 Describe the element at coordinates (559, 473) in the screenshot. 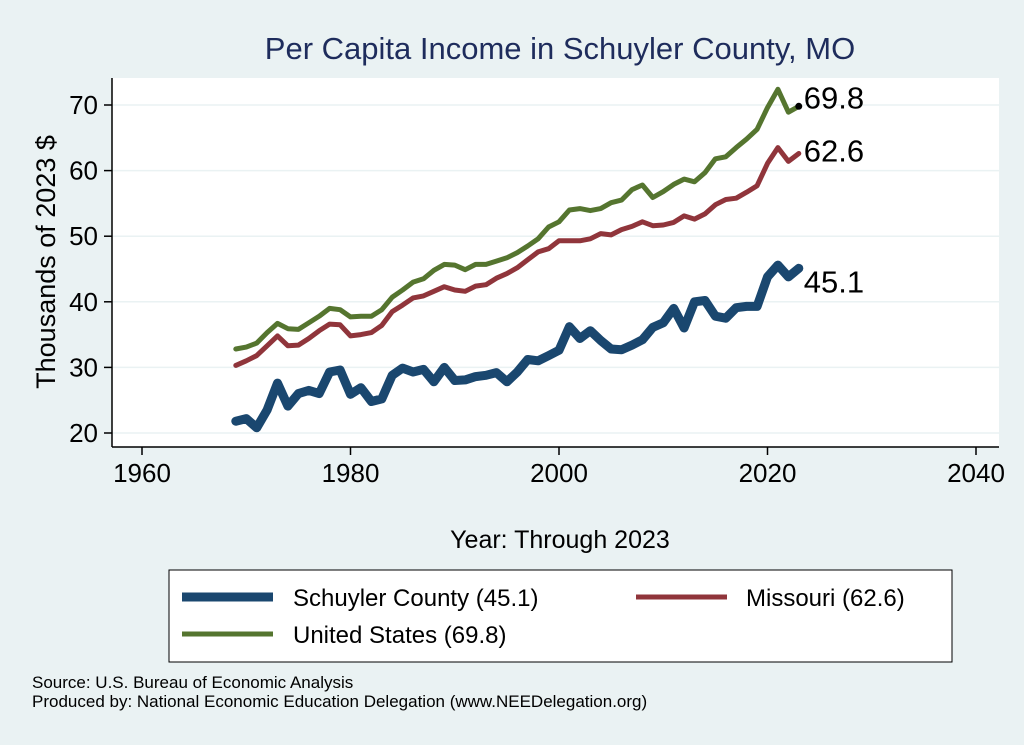

I see `x-tick-label: 2000` at that location.